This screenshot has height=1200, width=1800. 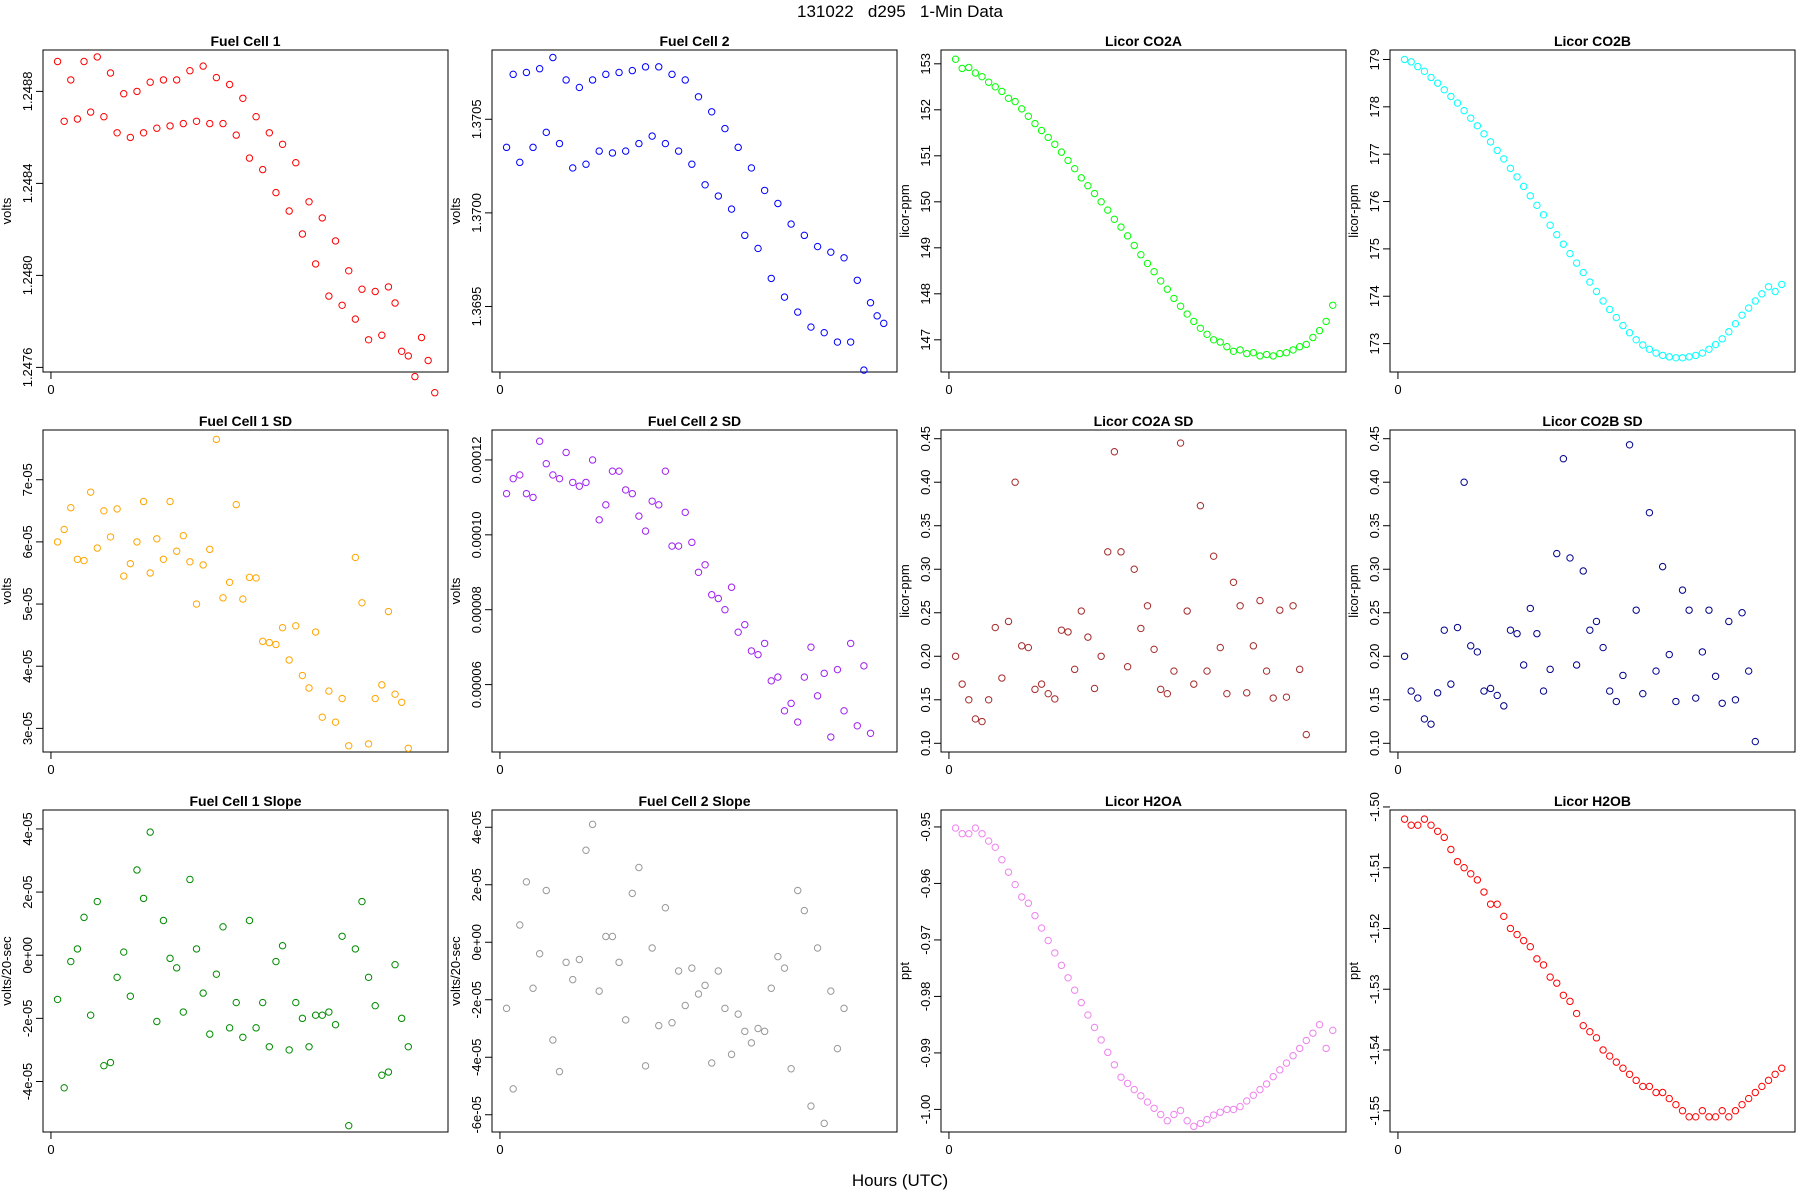 I want to click on y-tick-label: 151, so click(x=925, y=156).